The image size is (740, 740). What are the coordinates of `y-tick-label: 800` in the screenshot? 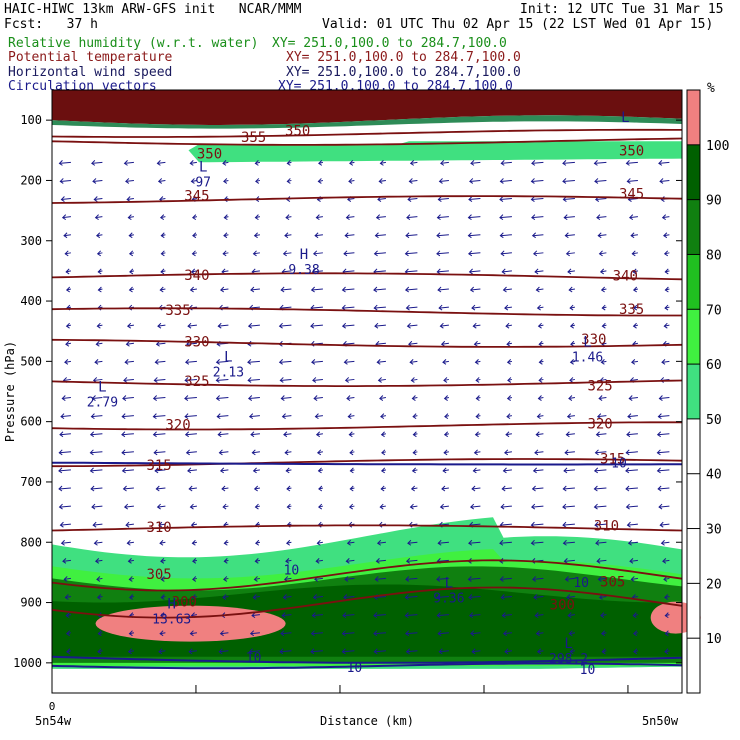 It's located at (31, 542).